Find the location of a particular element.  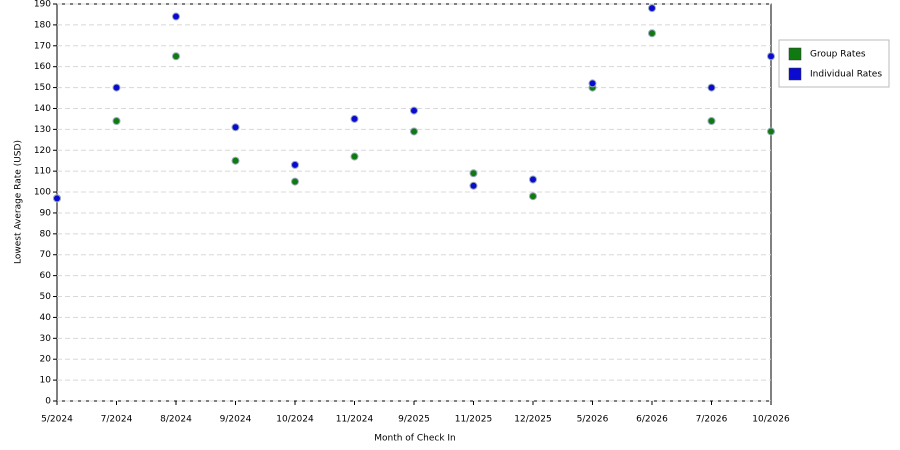

x-tick-label: 5/2024 is located at coordinates (57, 420).